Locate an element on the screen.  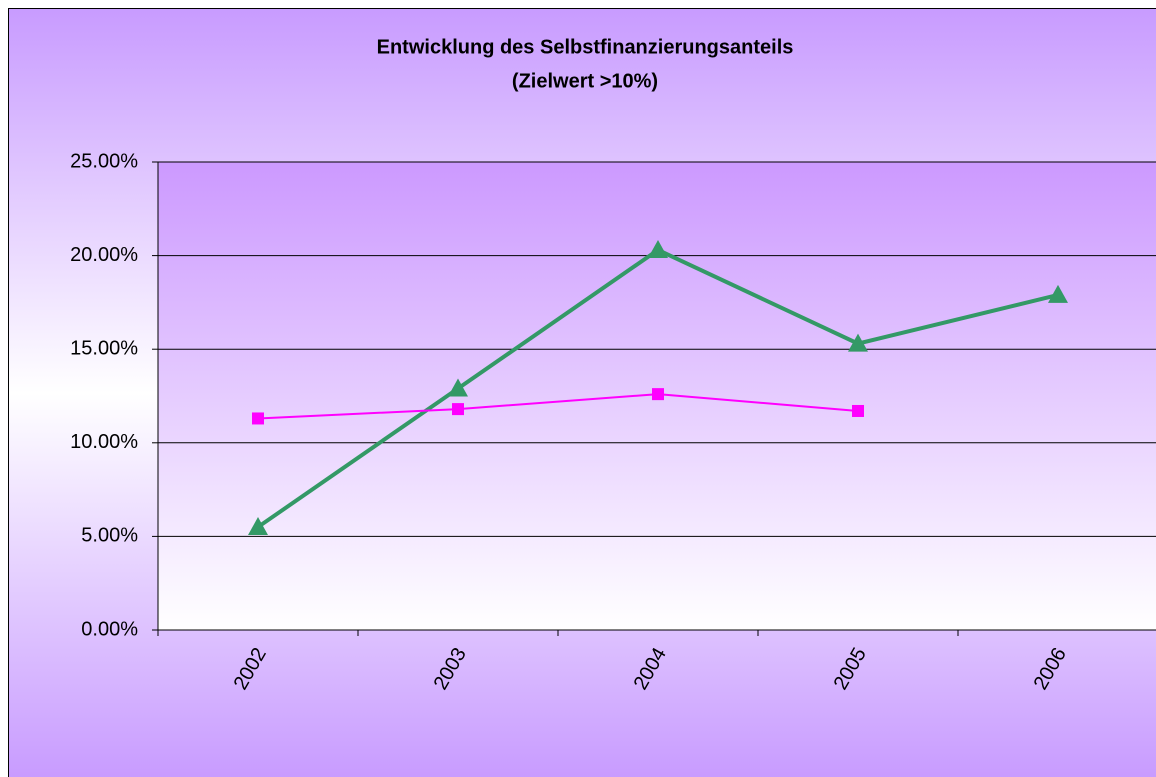
y-tick-label: 10.00% is located at coordinates (104, 442).